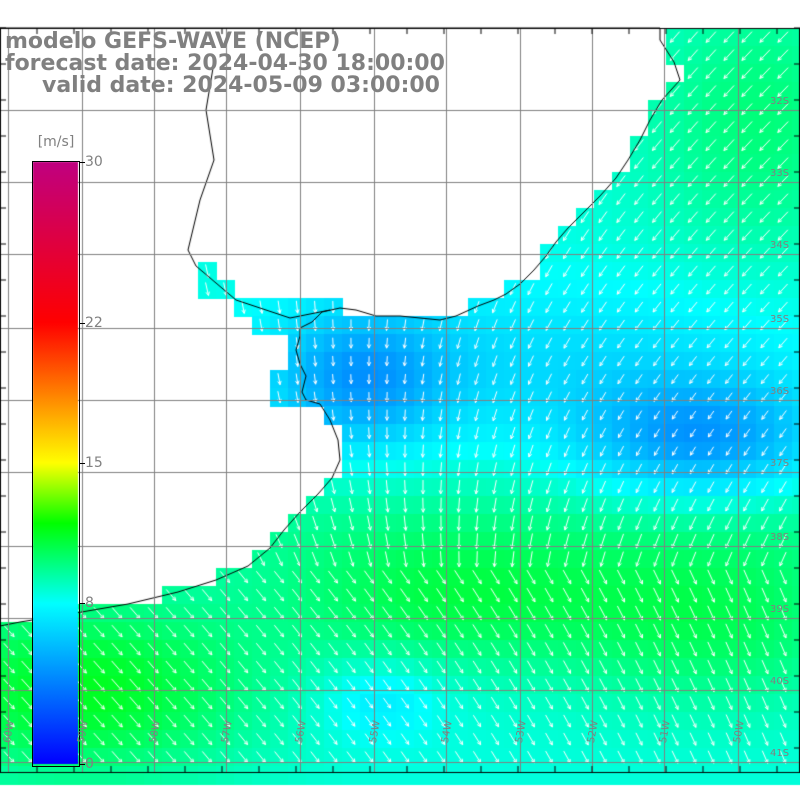  Describe the element at coordinates (780, 245) in the screenshot. I see `latitude-label: 34S` at that location.